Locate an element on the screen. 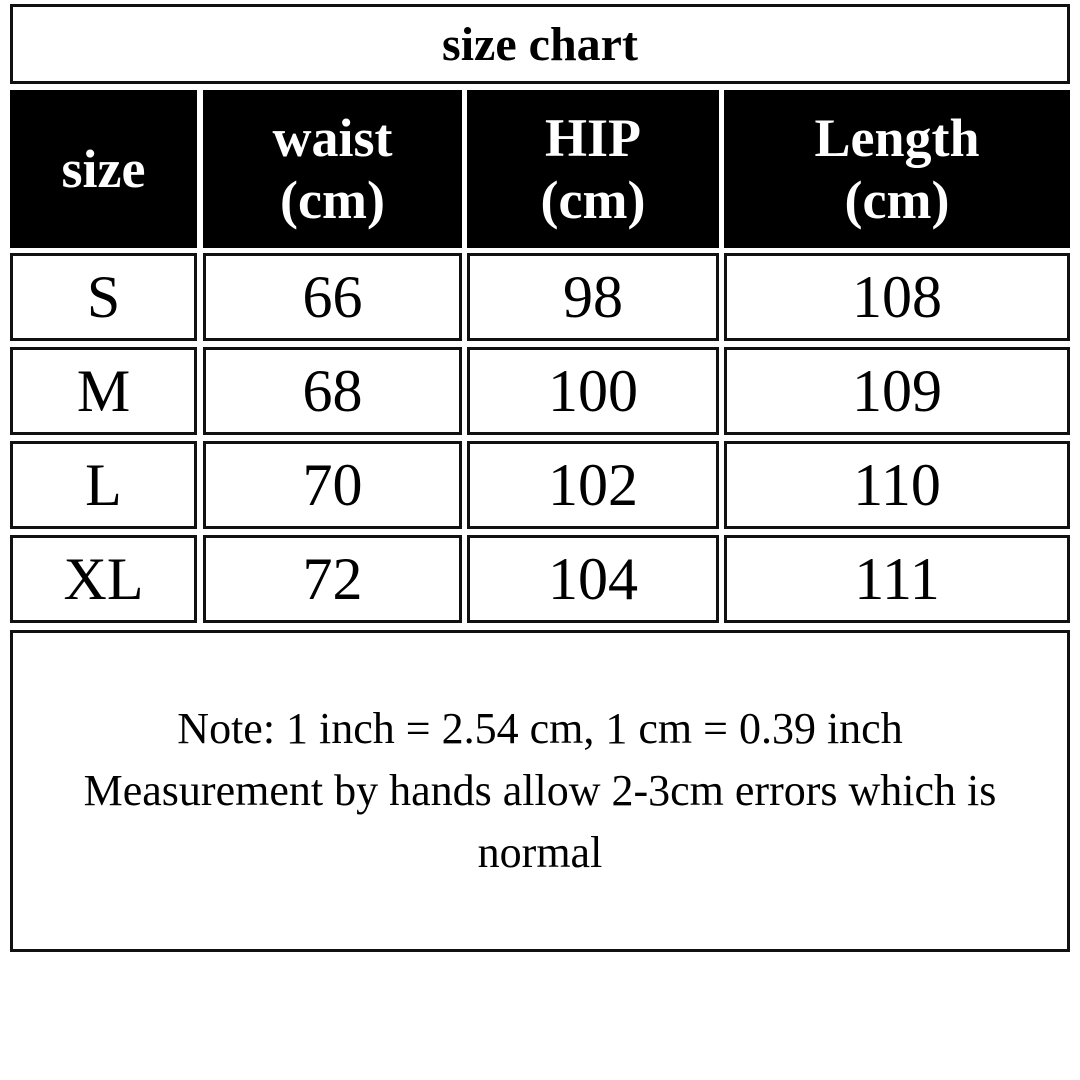  table-cell-waist: 72 is located at coordinates (332, 579).